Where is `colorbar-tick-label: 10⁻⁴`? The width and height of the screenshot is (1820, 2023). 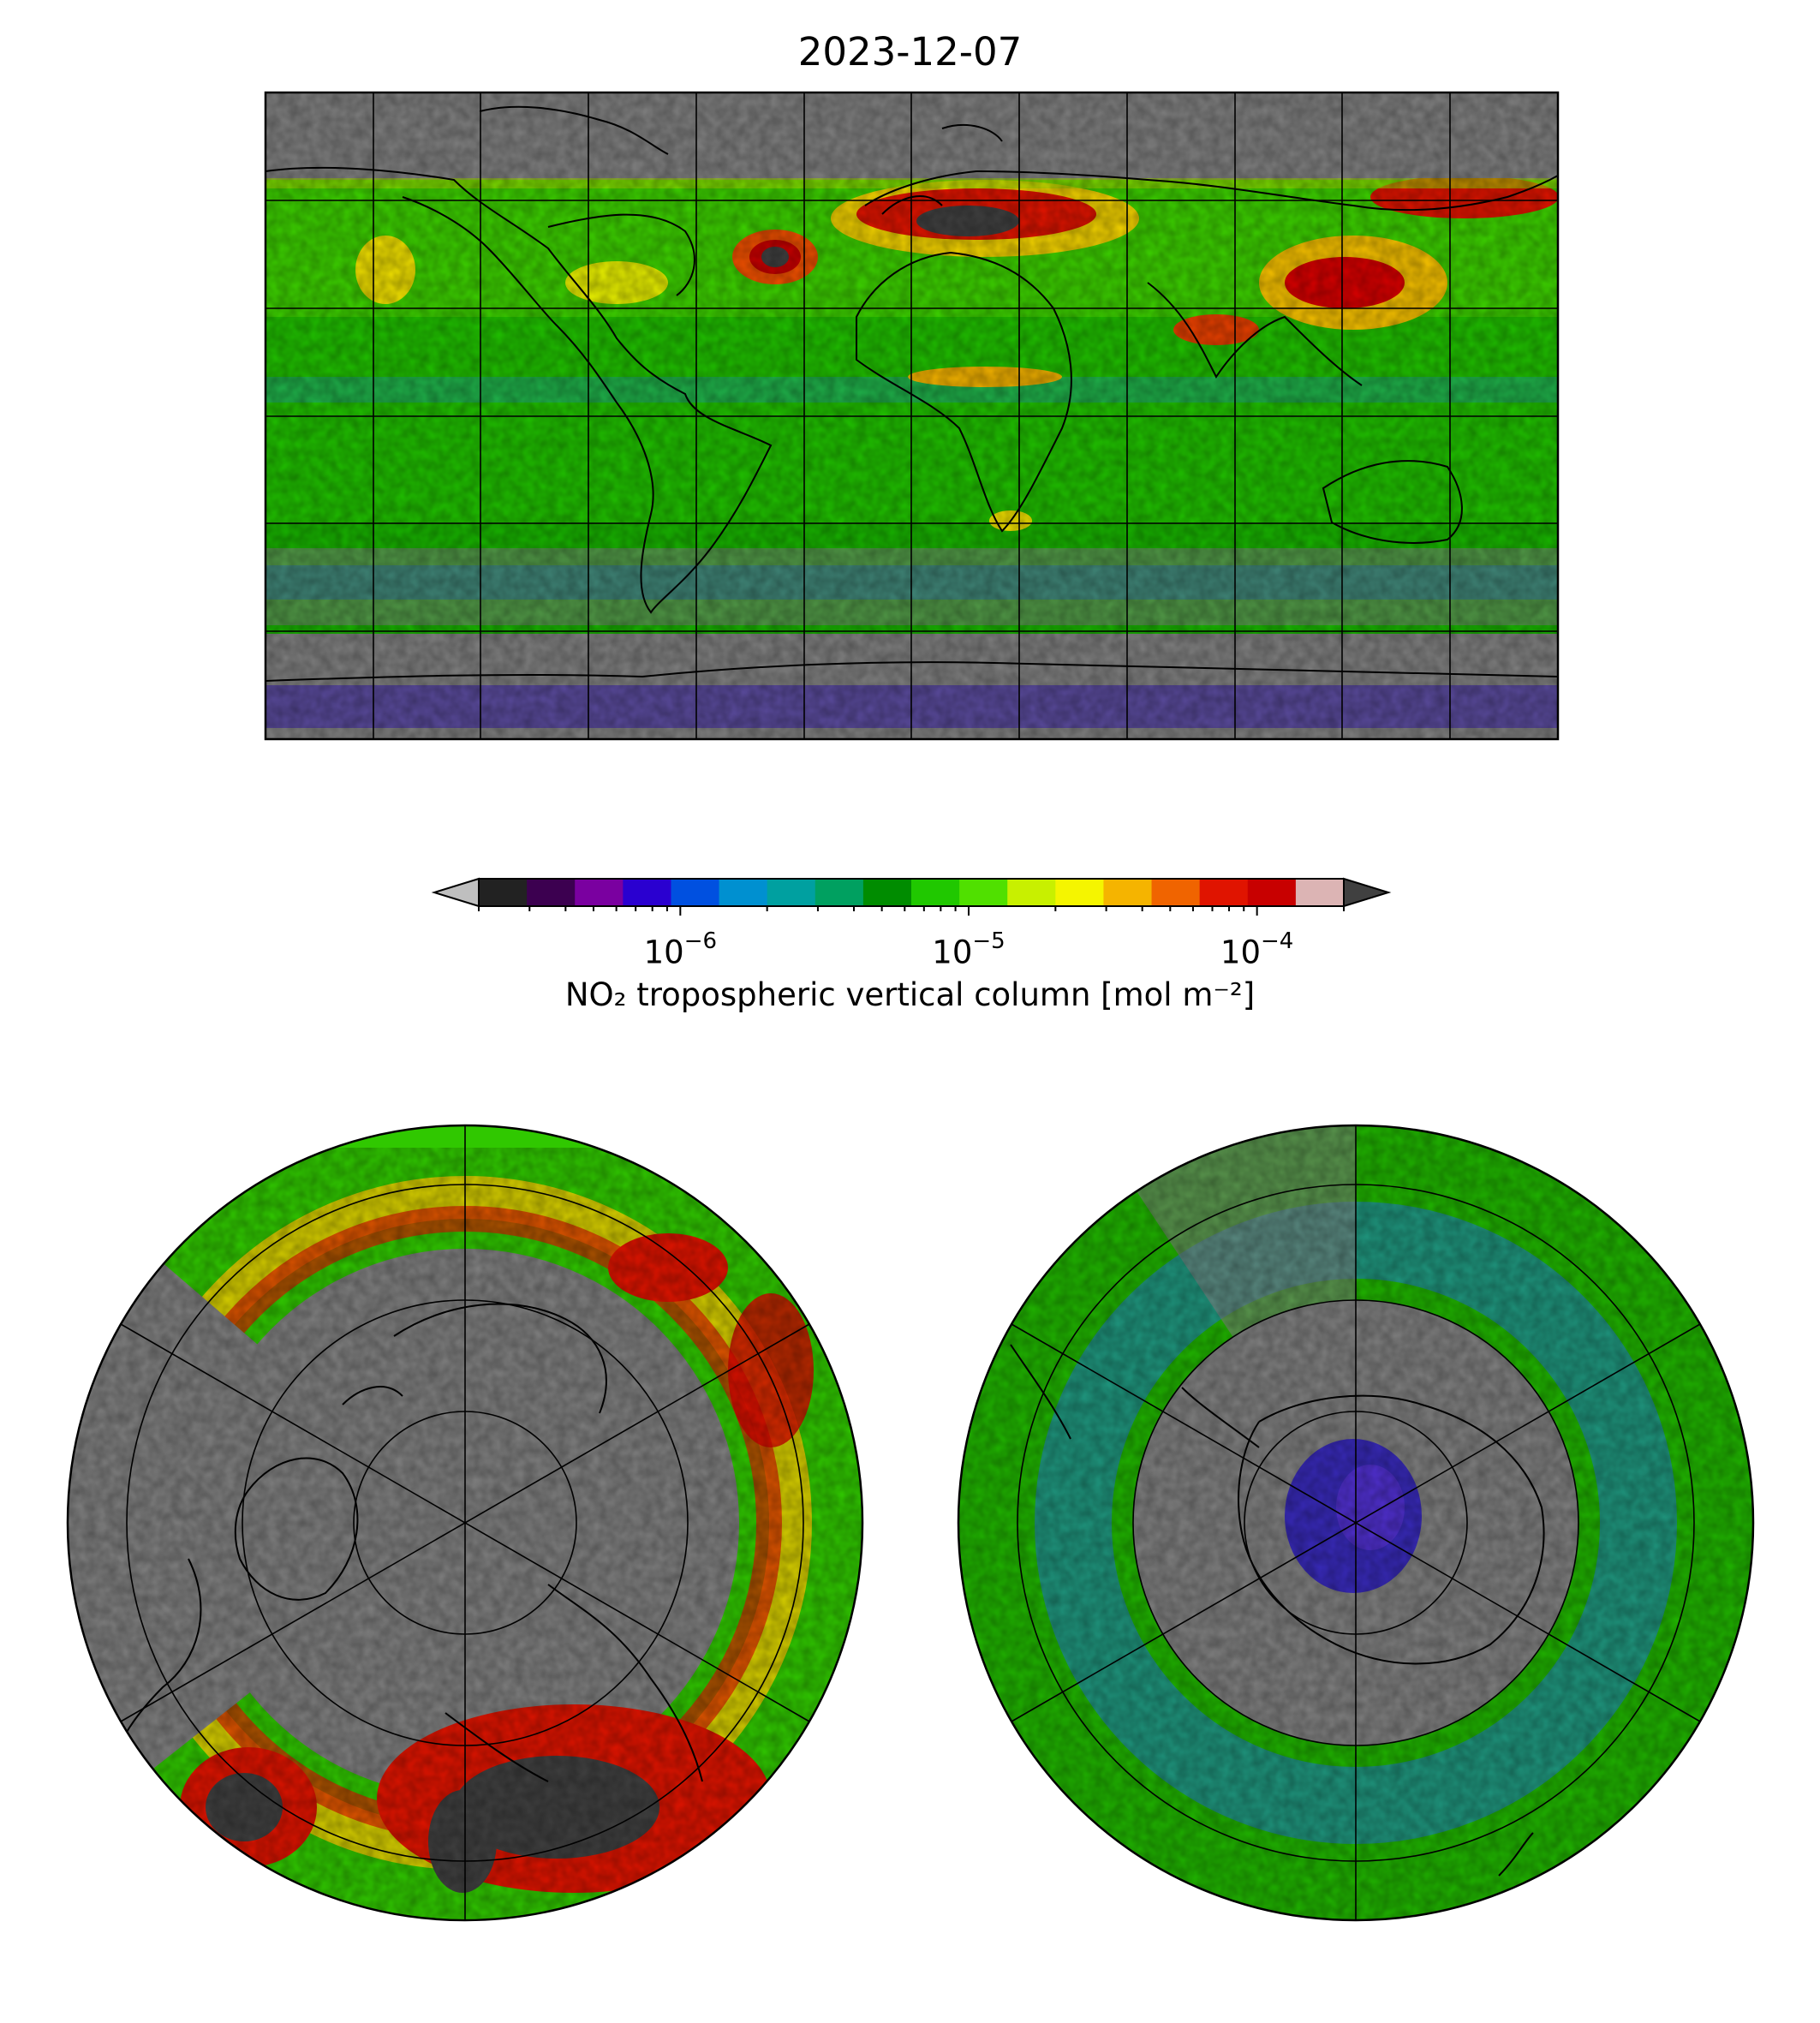 colorbar-tick-label: 10⁻⁴ is located at coordinates (1256, 950).